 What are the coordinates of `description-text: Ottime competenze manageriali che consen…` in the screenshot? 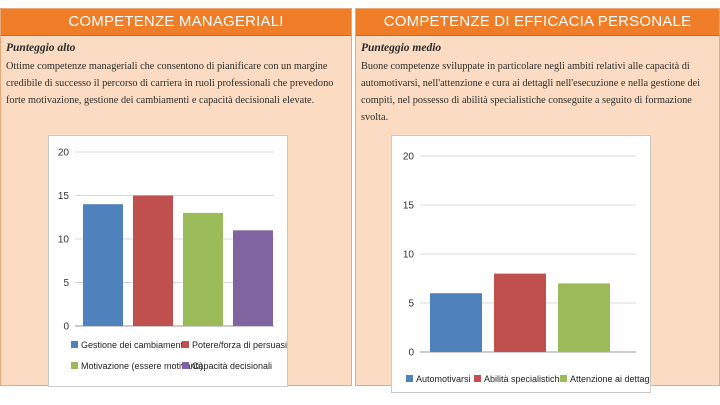 It's located at (170, 83).